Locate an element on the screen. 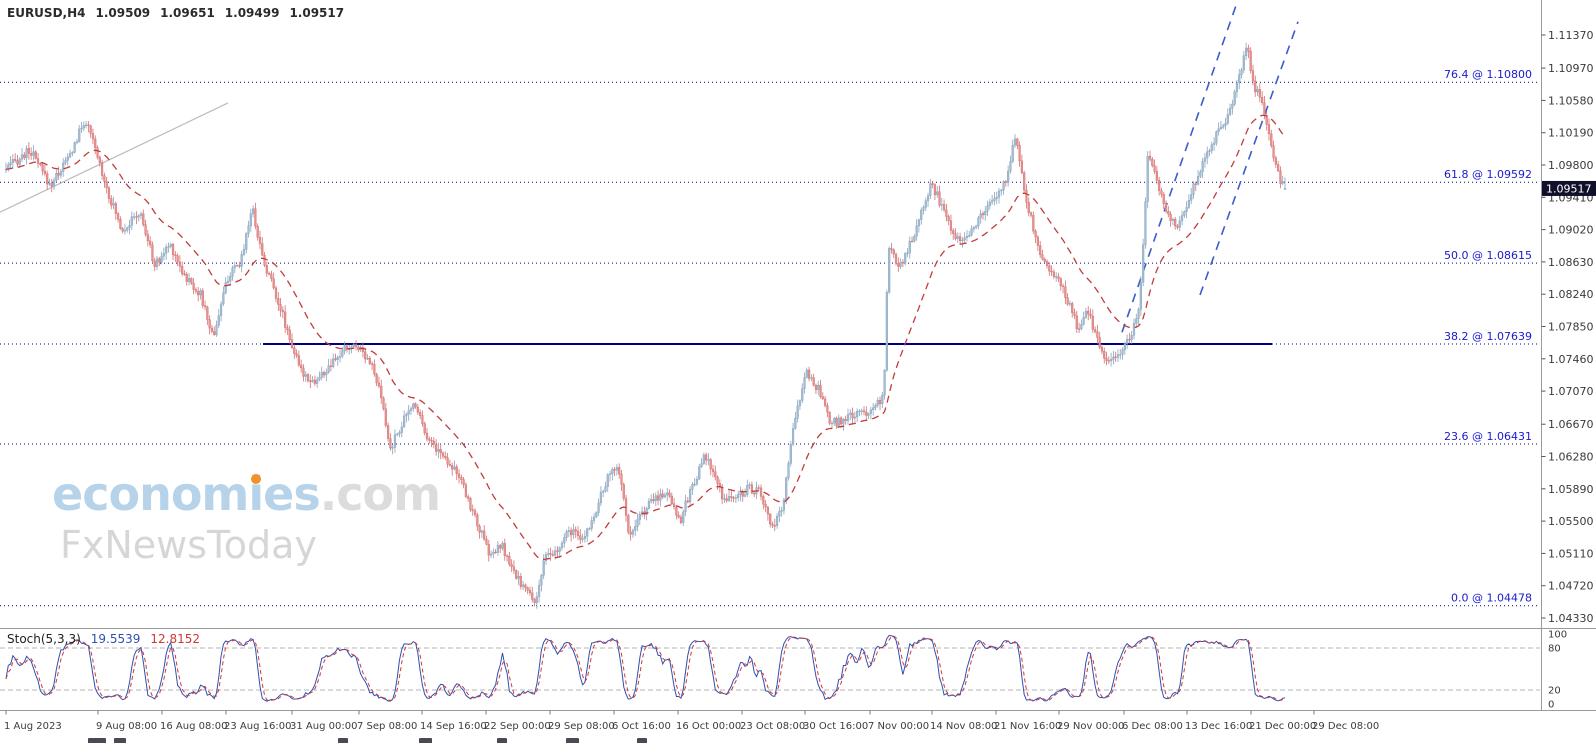 This screenshot has width=1596, height=743. stochastic-indicator-header: Stoch(5,3,3) 19.5539 12.8152 is located at coordinates (103, 639).